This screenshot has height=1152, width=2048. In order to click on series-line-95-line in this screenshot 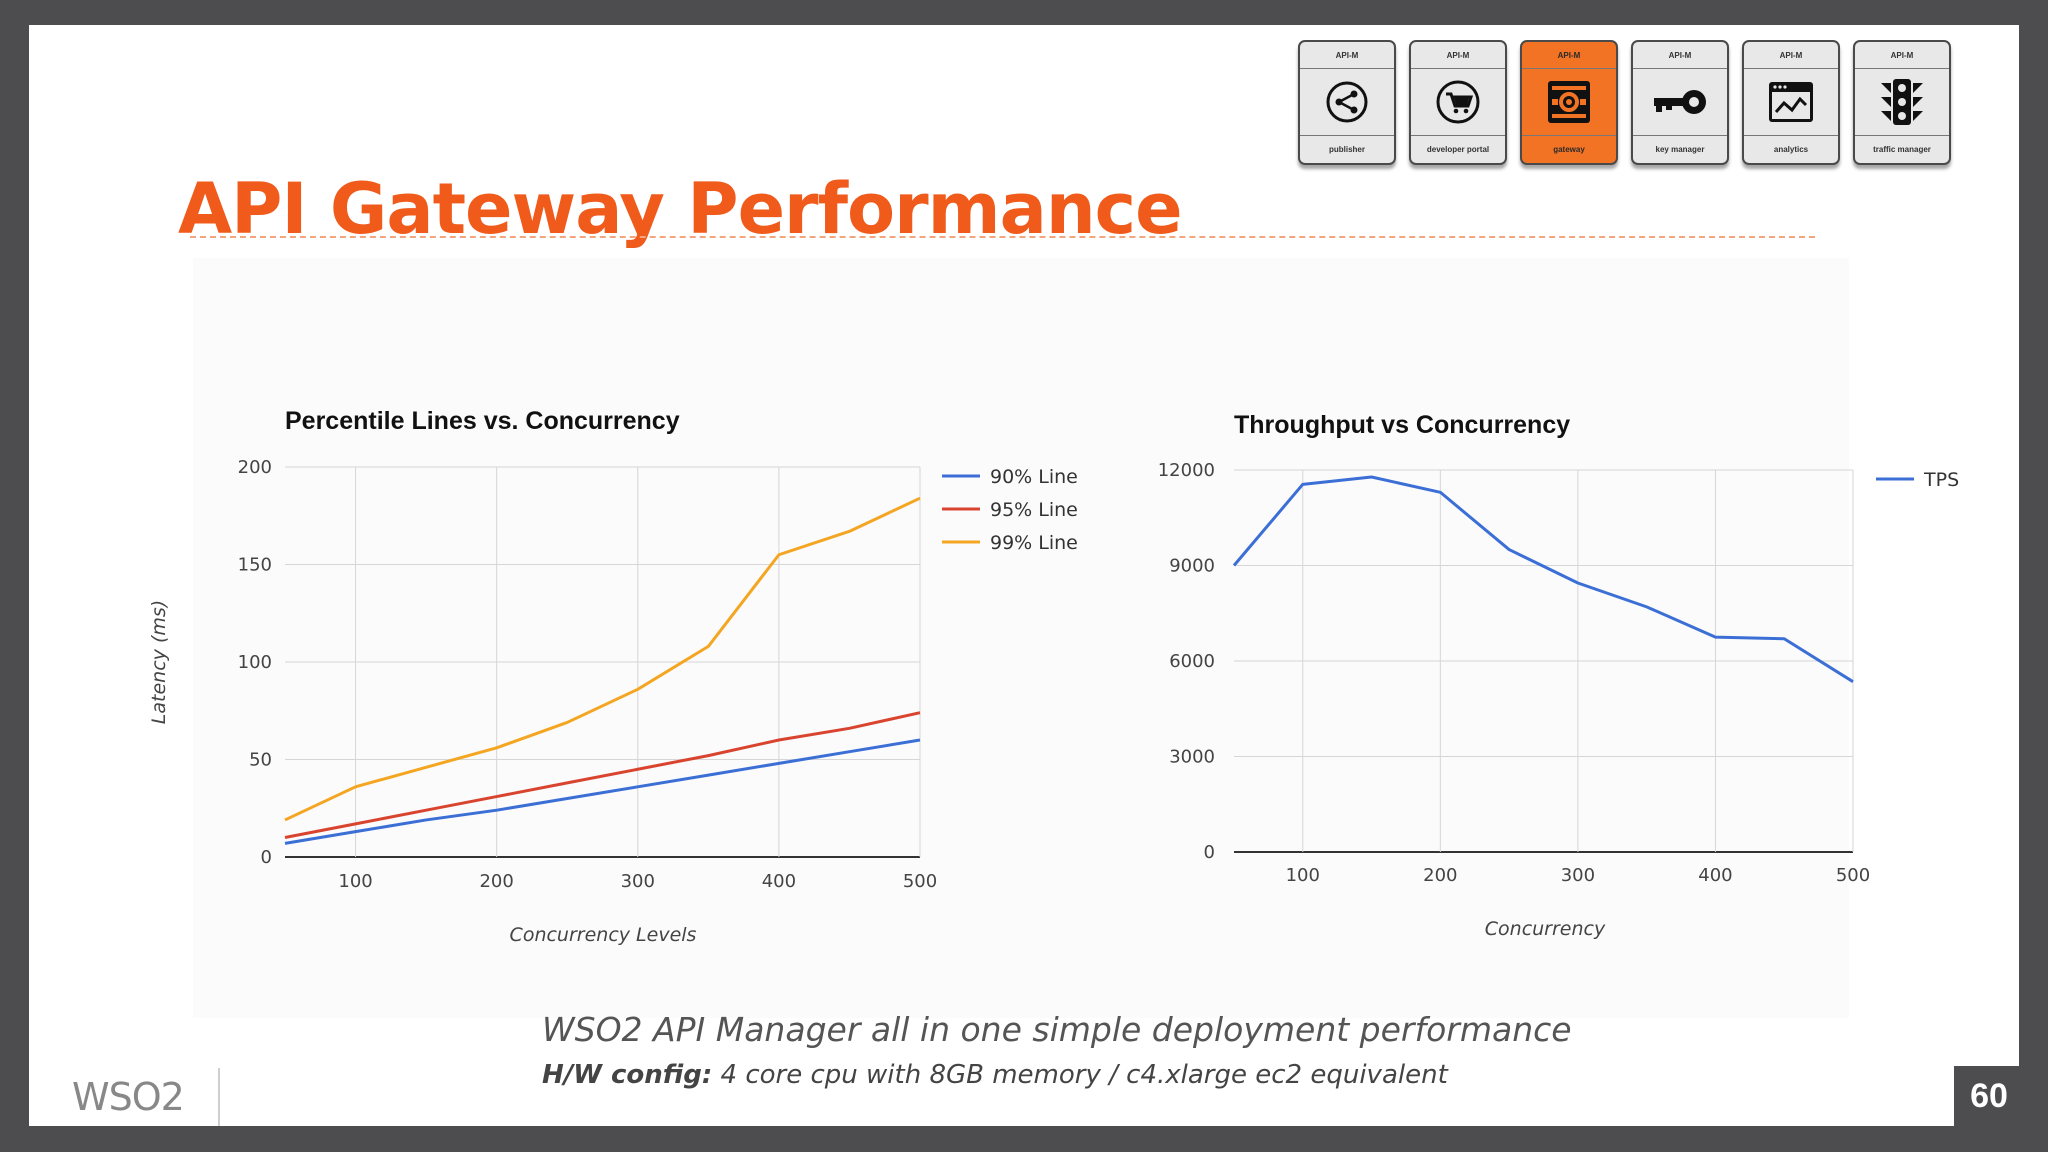, I will do `click(602, 775)`.